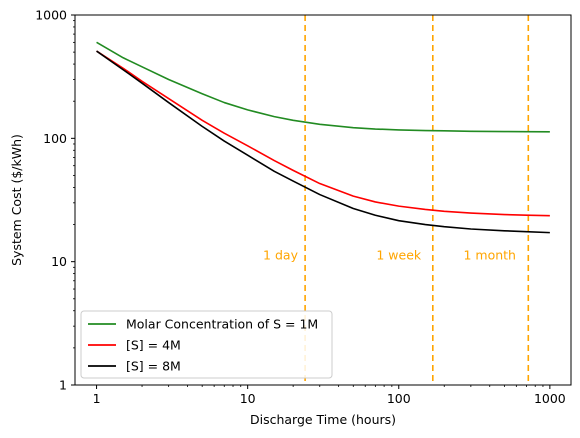 The width and height of the screenshot is (580, 438). I want to click on y-tick-label: 1, so click(63, 385).